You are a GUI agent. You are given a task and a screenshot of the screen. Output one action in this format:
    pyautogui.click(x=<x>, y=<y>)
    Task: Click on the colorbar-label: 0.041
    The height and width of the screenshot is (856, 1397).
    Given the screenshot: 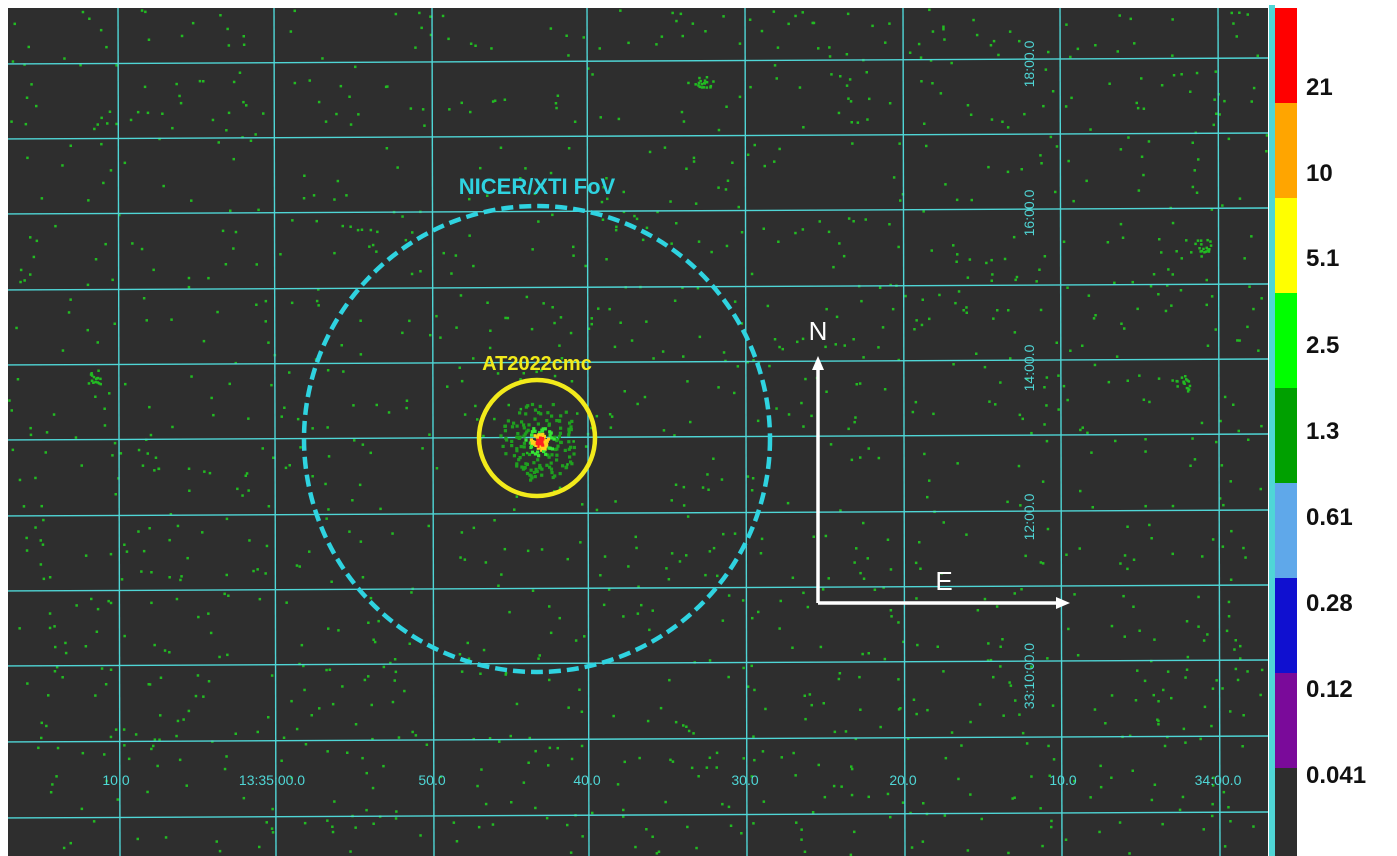 What is the action you would take?
    pyautogui.click(x=1336, y=775)
    